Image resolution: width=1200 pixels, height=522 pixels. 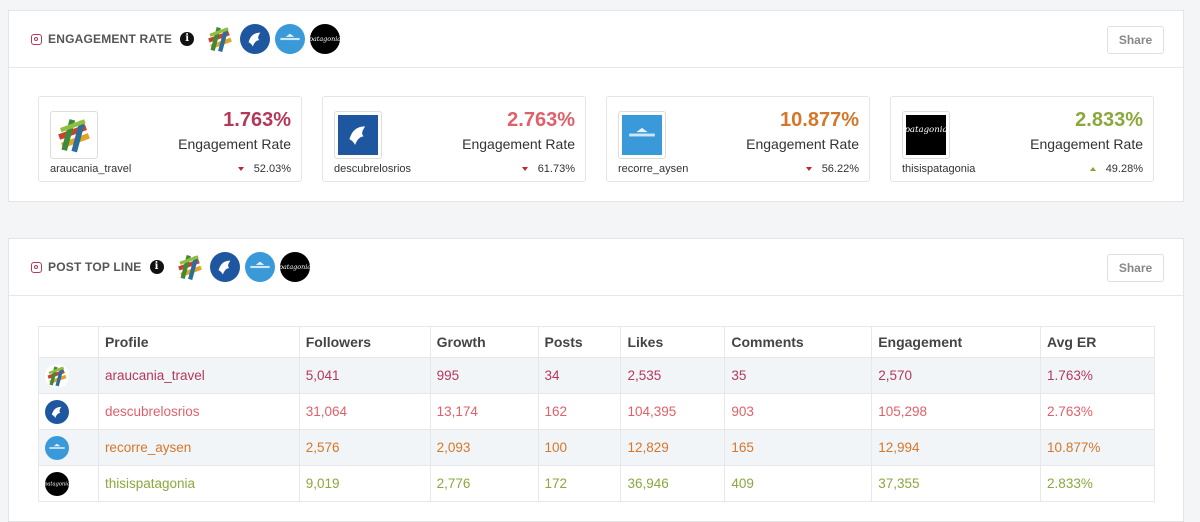 What do you see at coordinates (579, 375) in the screenshot?
I see `posts-cell: 34` at bounding box center [579, 375].